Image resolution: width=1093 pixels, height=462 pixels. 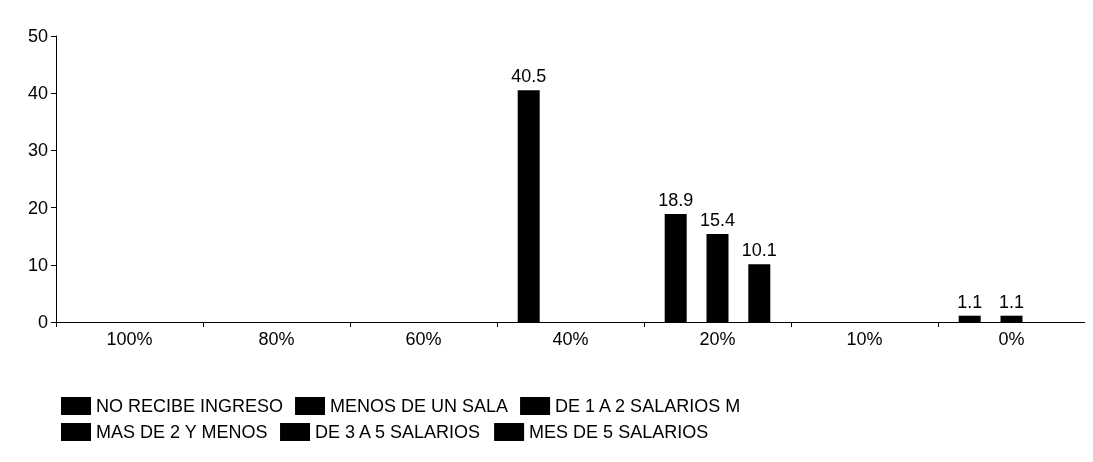 I want to click on x-tick-label: 80%, so click(x=276, y=339).